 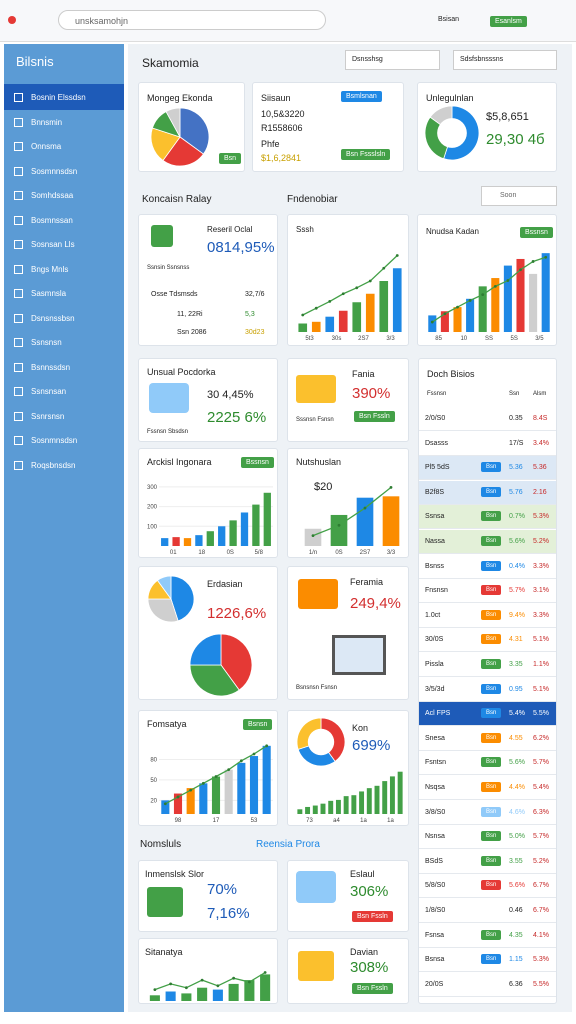 I want to click on sidebar-item: Bsnnssdsn, so click(x=42, y=367).